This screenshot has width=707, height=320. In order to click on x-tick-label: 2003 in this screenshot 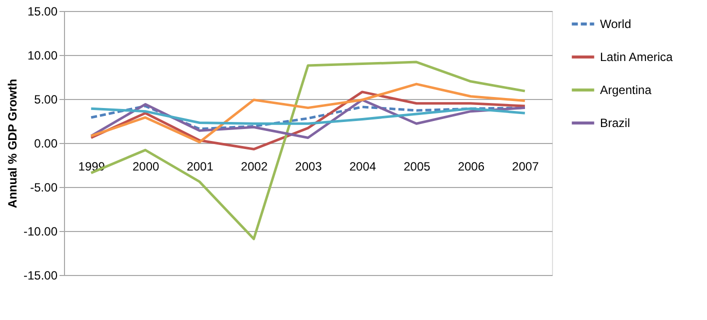, I will do `click(308, 167)`.